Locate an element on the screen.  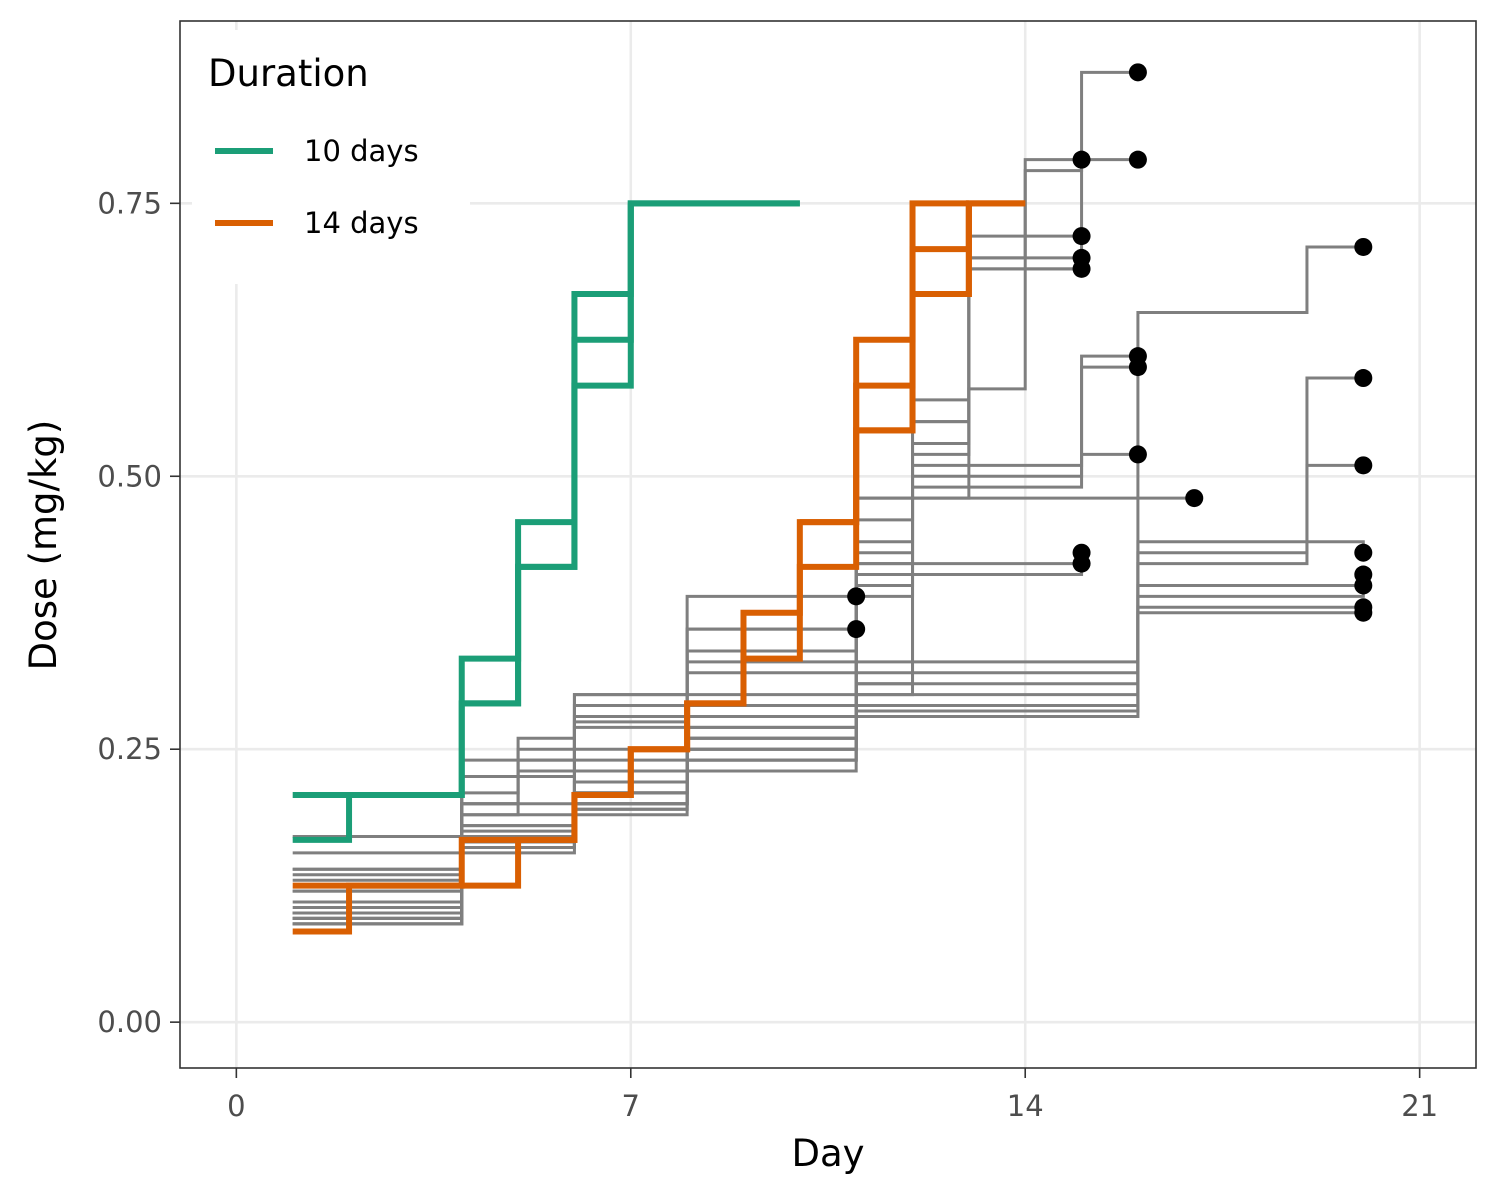
legend-background is located at coordinates (331, 157).